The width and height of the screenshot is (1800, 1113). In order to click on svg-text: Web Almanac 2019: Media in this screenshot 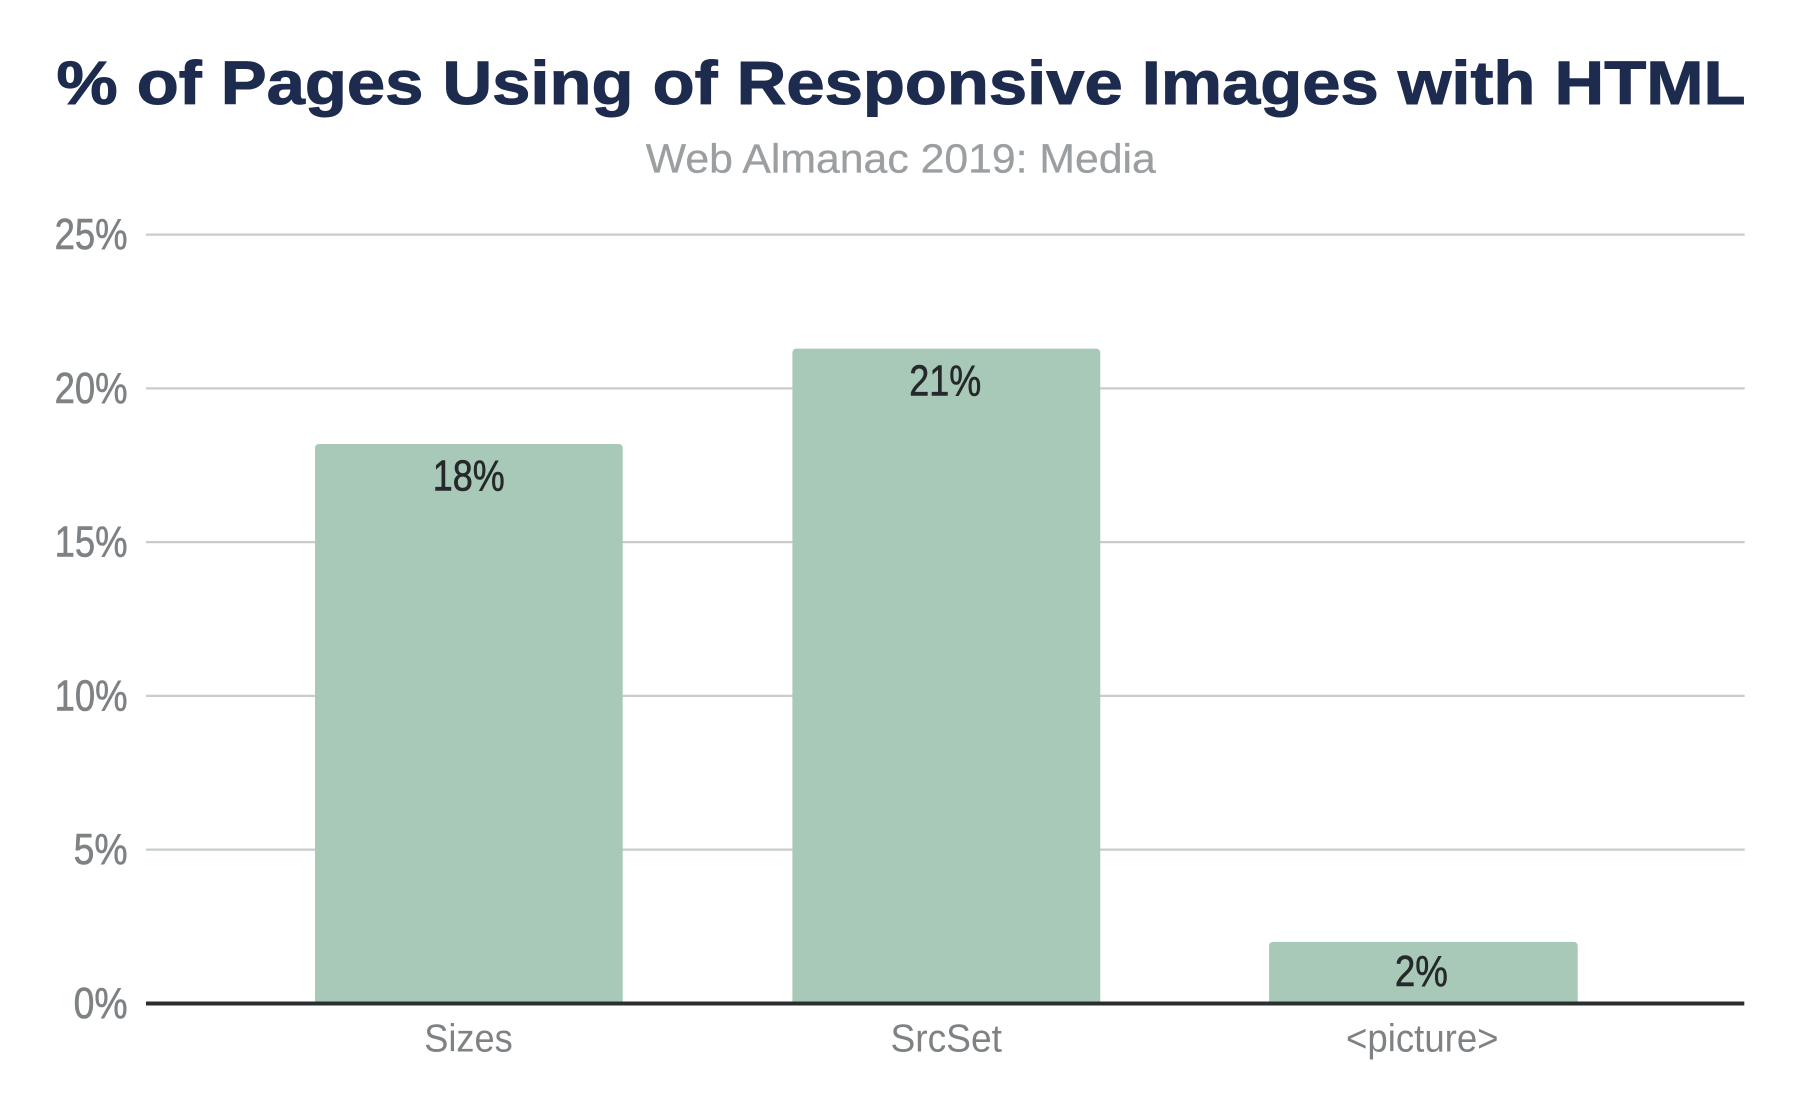, I will do `click(901, 158)`.